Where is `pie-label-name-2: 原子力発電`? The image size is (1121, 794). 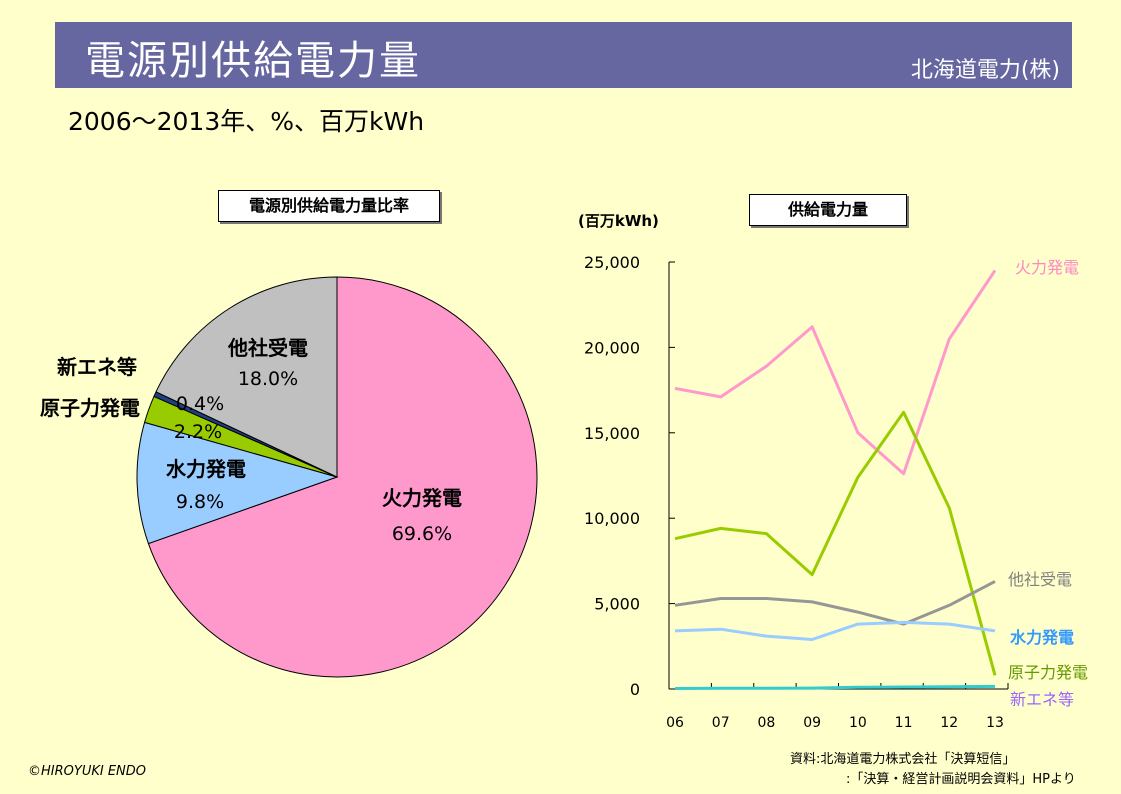
pie-label-name-2: 原子力発電 is located at coordinates (90, 408).